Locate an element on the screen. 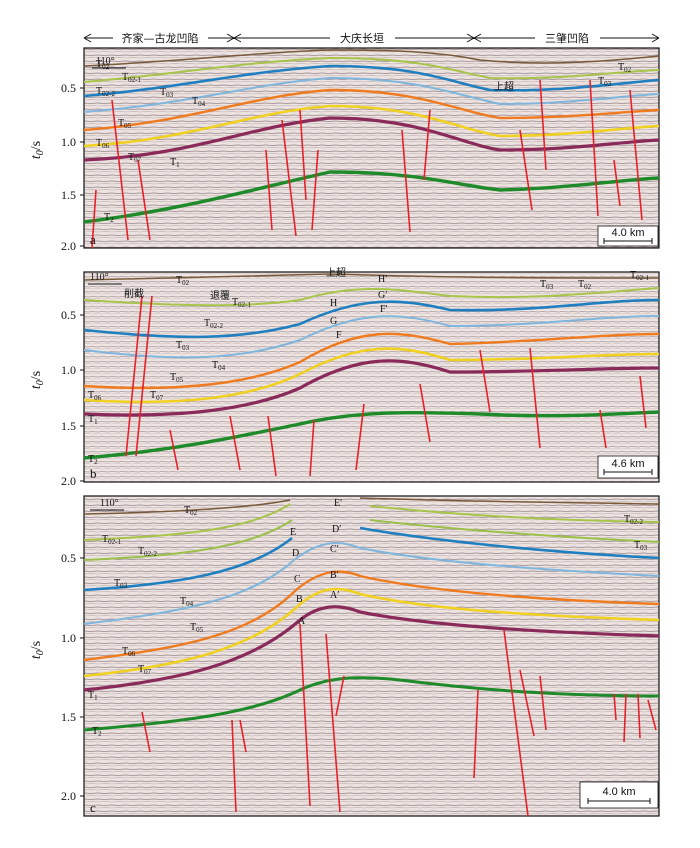 This screenshot has width=700, height=848. panel-tag-c: c is located at coordinates (93, 807).